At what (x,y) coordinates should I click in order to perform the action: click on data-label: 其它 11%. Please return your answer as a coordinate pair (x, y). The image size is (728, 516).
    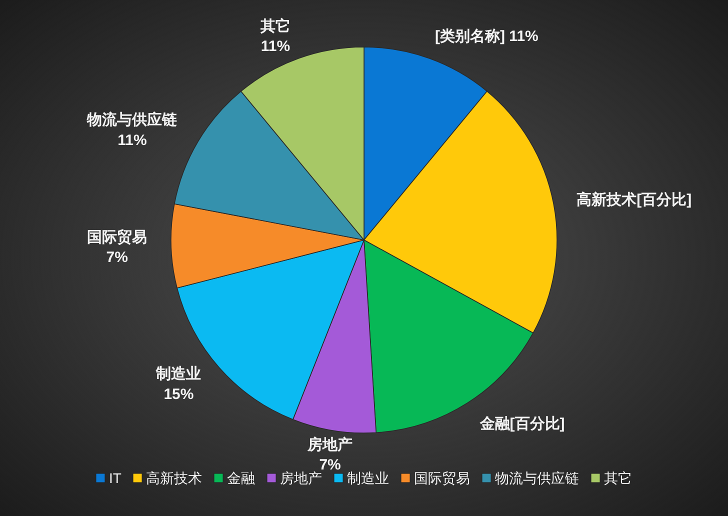
    Looking at the image, I should click on (274, 36).